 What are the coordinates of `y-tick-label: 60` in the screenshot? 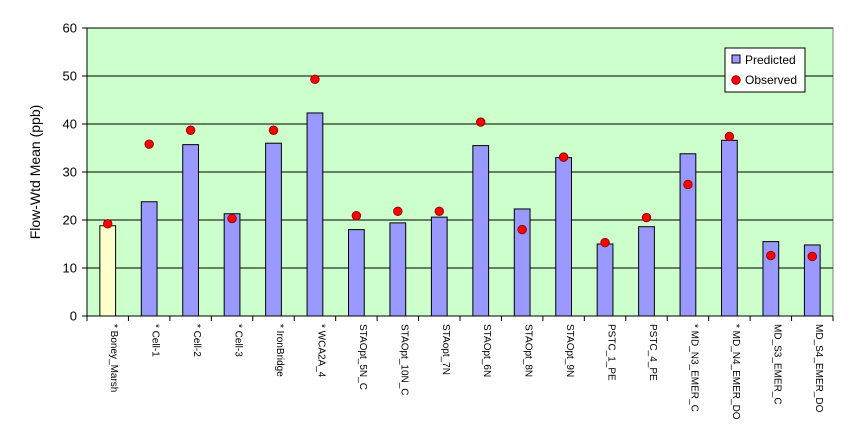 It's located at (70, 28).